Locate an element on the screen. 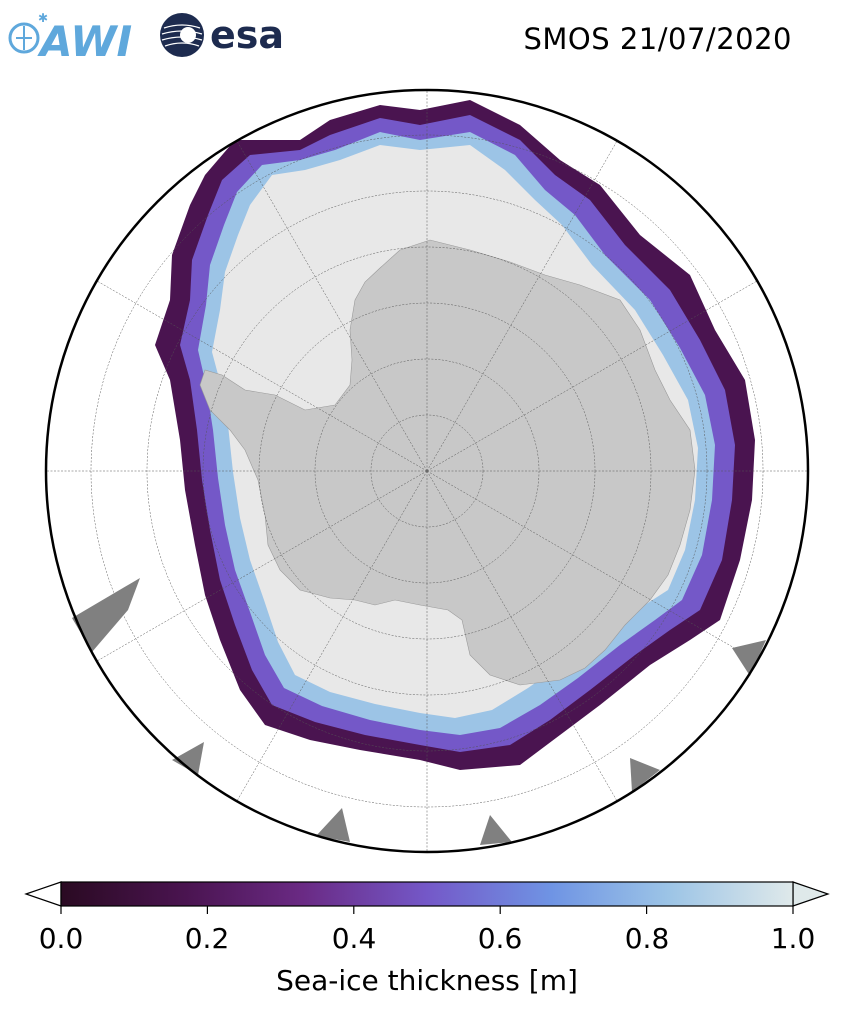  colorbar-tick-label: 0.2 is located at coordinates (207, 938).